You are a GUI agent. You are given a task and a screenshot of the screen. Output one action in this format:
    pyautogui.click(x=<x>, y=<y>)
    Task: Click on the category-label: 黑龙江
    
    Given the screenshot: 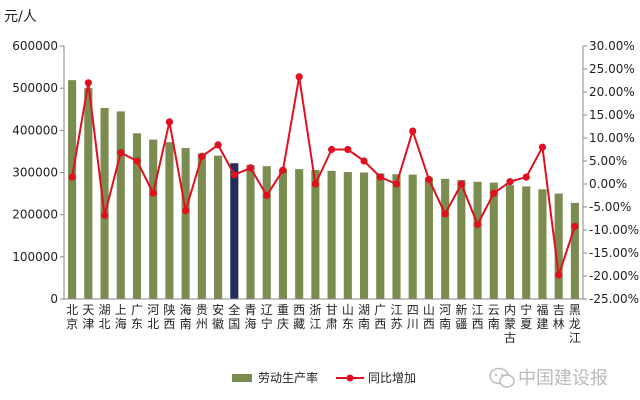 What is the action you would take?
    pyautogui.click(x=575, y=324)
    